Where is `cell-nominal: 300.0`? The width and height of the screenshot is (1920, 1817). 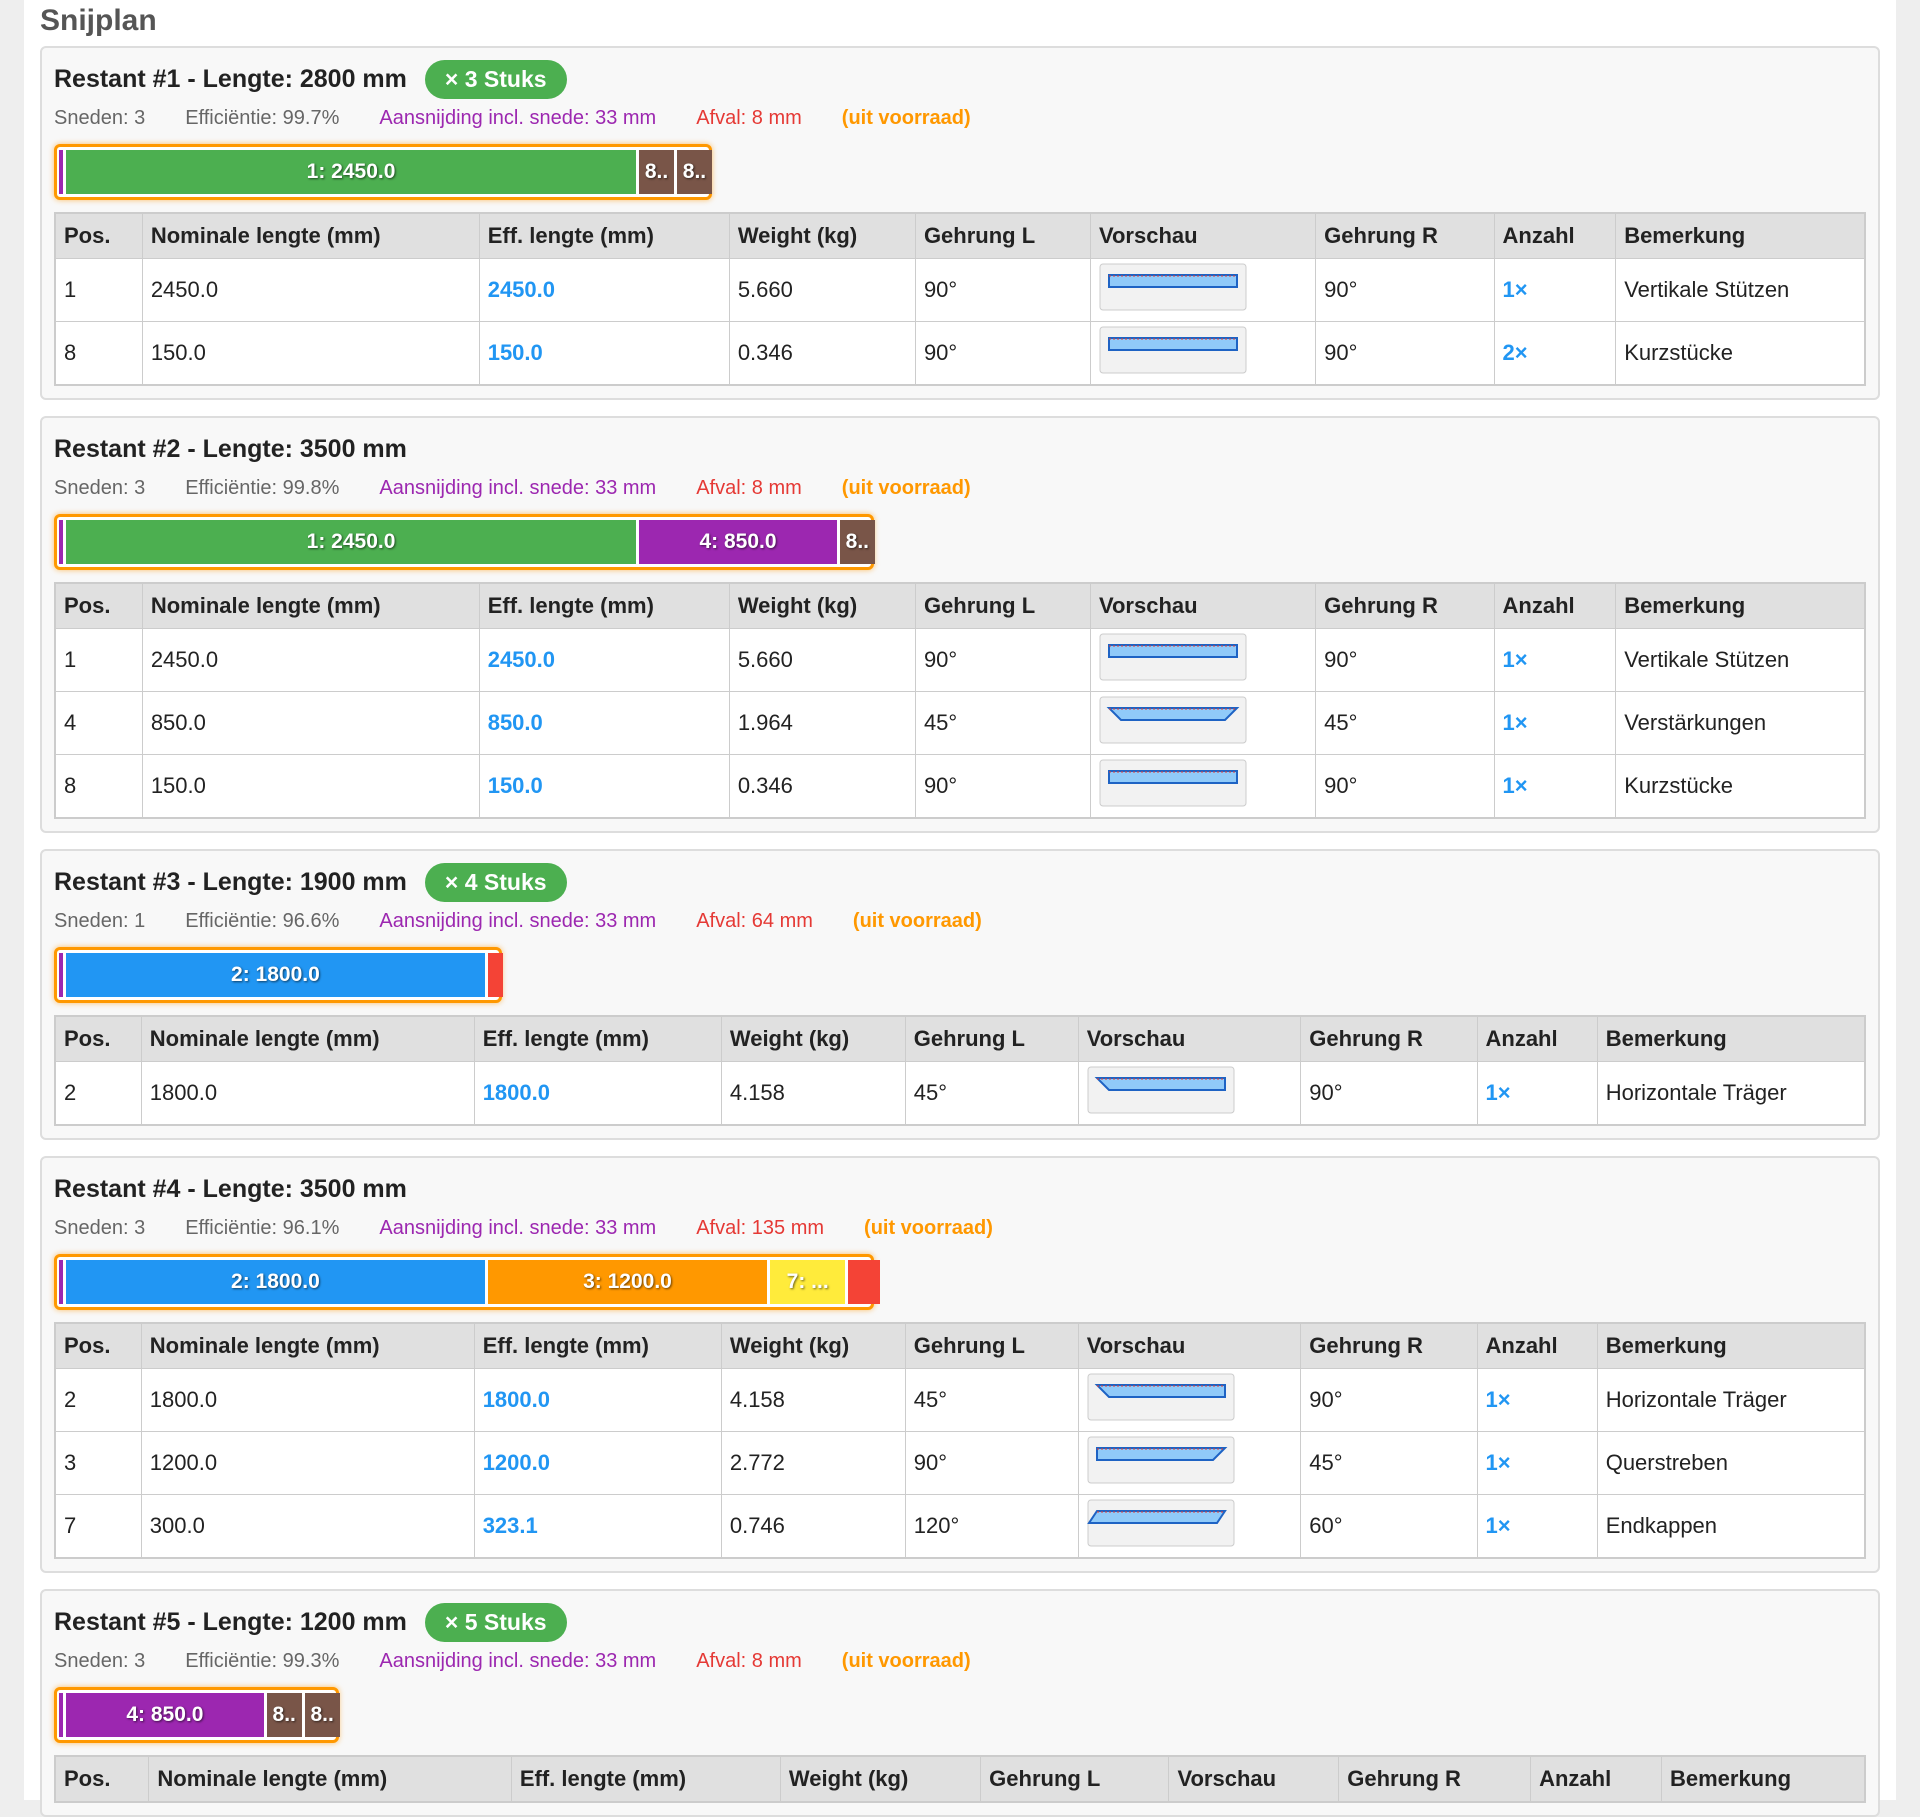
cell-nominal: 300.0 is located at coordinates (307, 1526).